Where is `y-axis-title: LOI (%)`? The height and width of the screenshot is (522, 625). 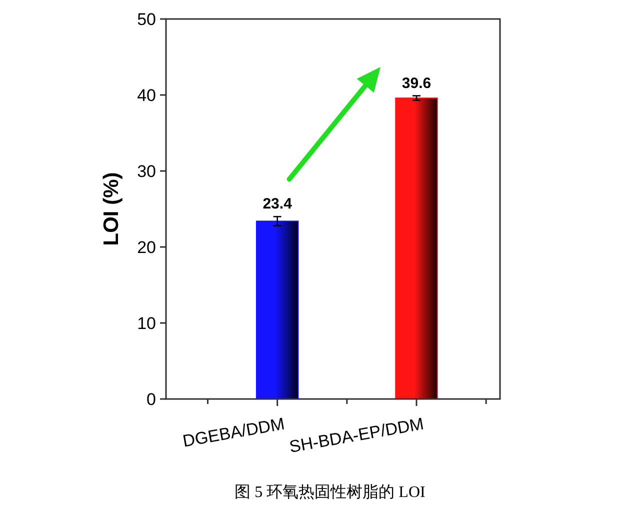
y-axis-title: LOI (%) is located at coordinates (111, 209).